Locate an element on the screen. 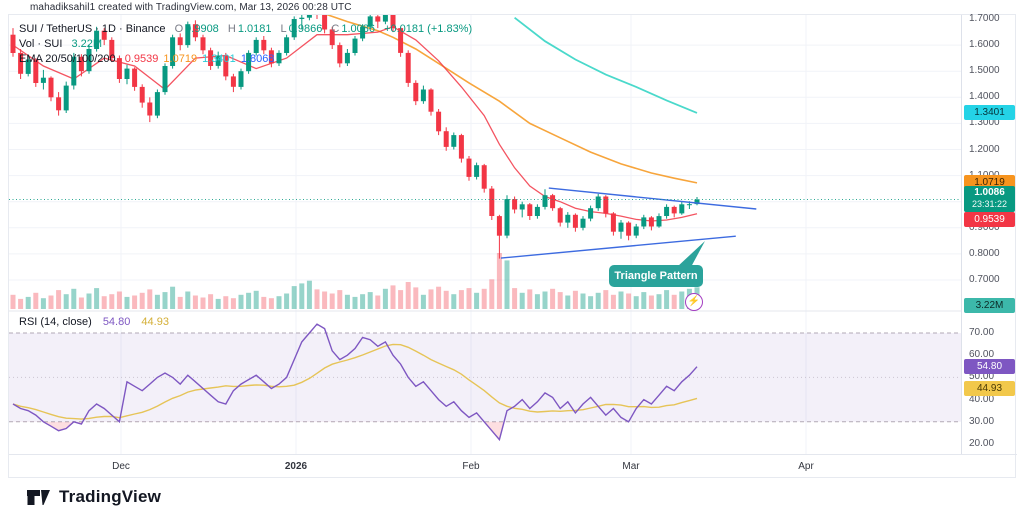 The height and width of the screenshot is (519, 1024). rsi-ma-value: 44.93 is located at coordinates (155, 322).